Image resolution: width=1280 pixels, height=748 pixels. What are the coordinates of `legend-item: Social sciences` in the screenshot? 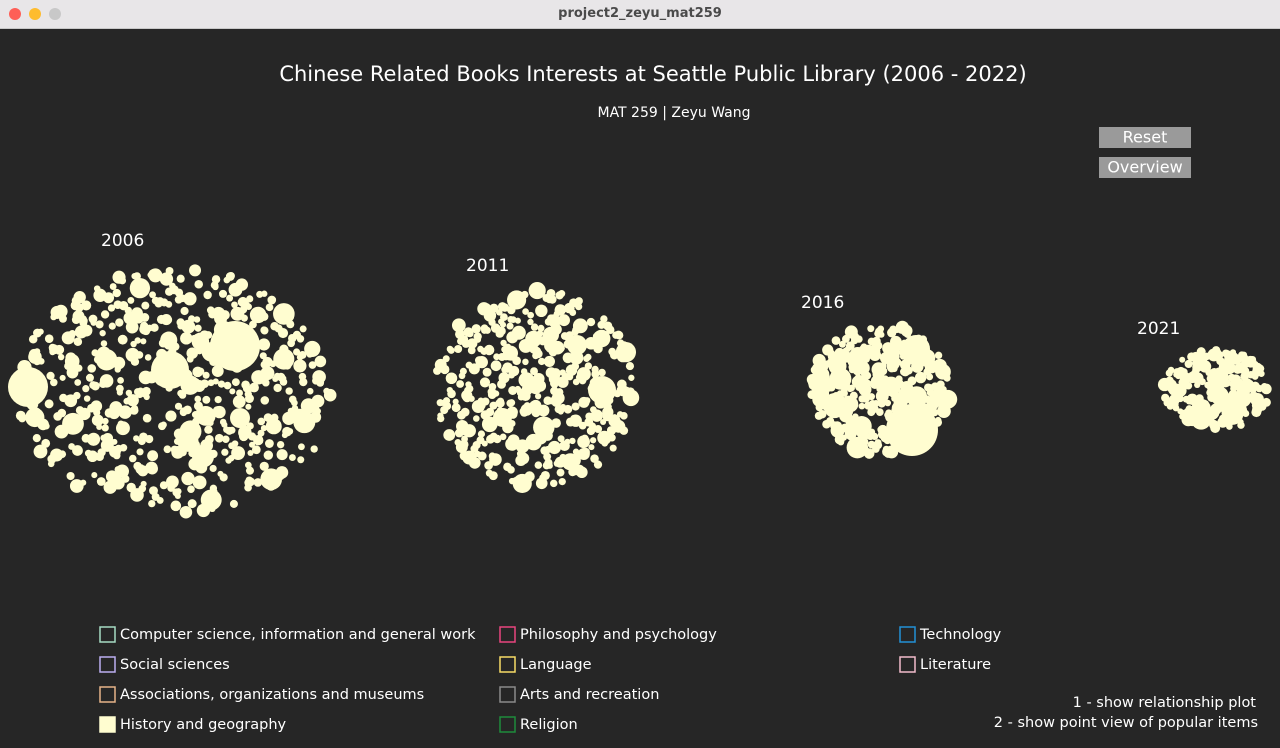 It's located at (164, 664).